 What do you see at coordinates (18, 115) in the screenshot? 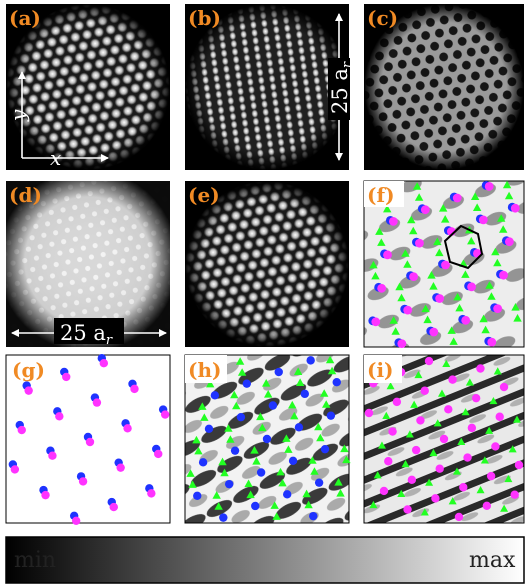
I see `y-axis-label: y` at bounding box center [18, 115].